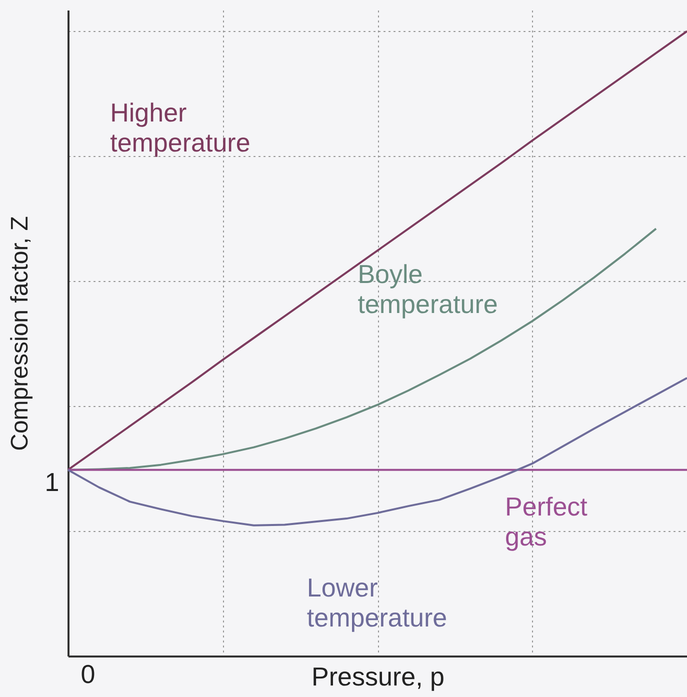 Image resolution: width=687 pixels, height=697 pixels. What do you see at coordinates (180, 127) in the screenshot?
I see `text: Higher temperature` at bounding box center [180, 127].